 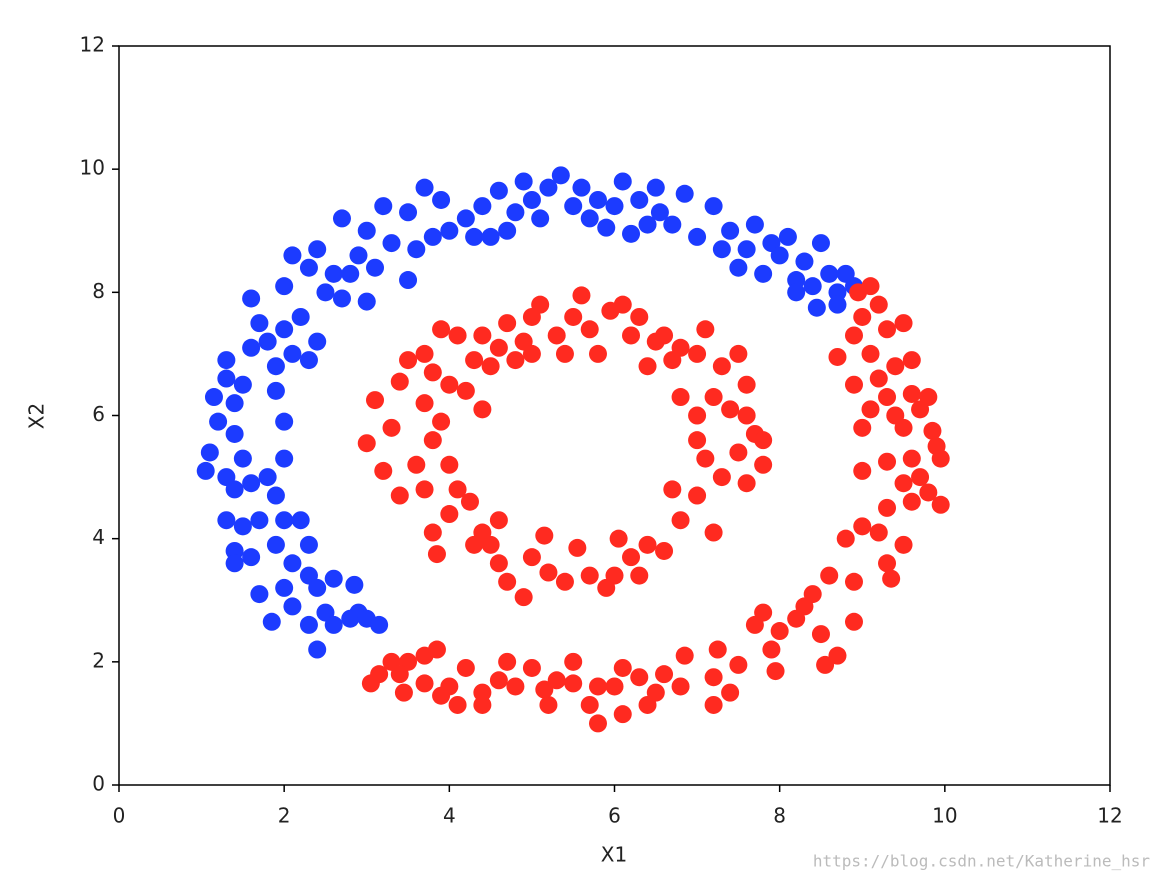 What do you see at coordinates (614, 855) in the screenshot?
I see `x-axis-label: X1` at bounding box center [614, 855].